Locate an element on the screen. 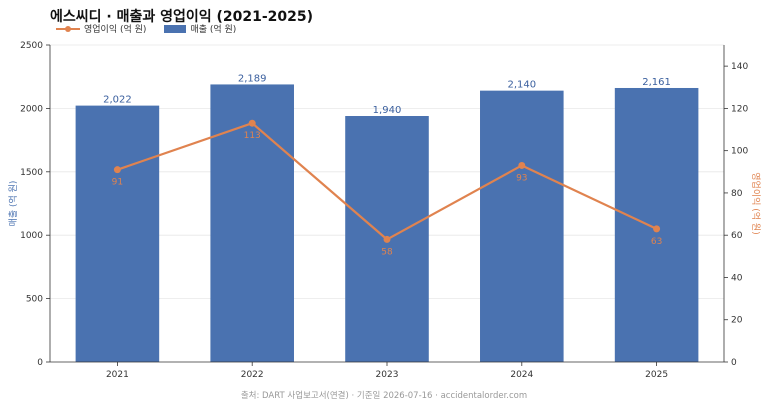 The height and width of the screenshot is (403, 768). legend-label-revenue: 매출 (억 원) is located at coordinates (213, 30).